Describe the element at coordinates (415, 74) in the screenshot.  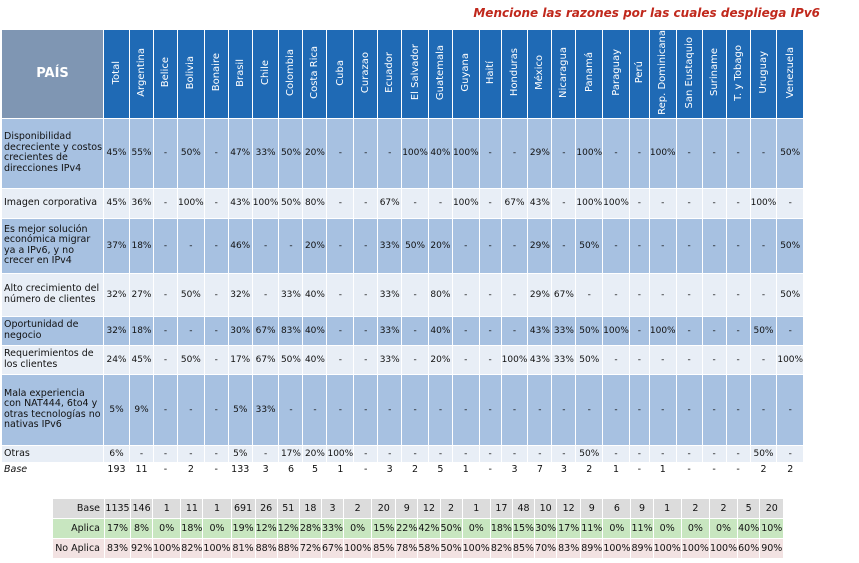
I see `column-header-el-salvador: El Salvador` at that location.